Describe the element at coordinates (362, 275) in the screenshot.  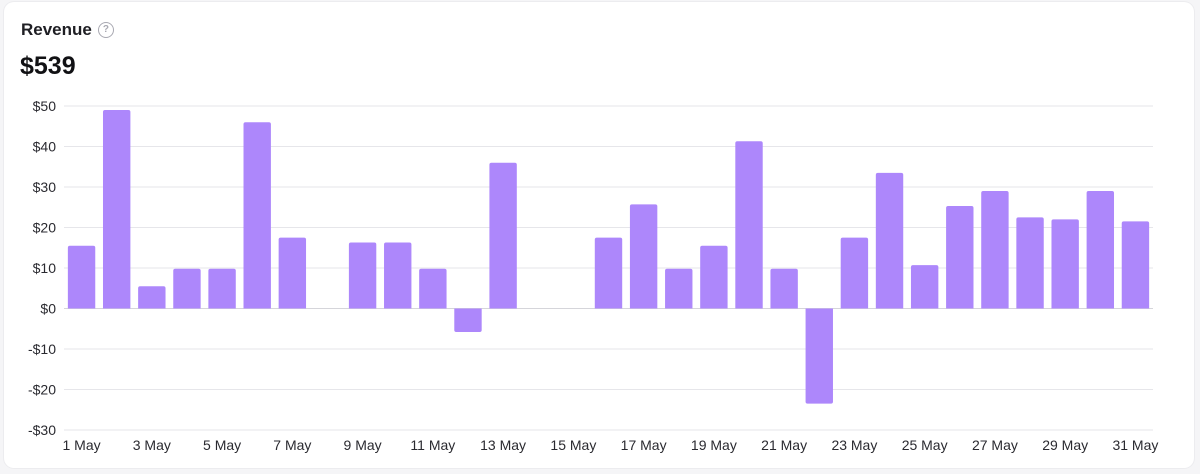
I see `bar-9-may` at that location.